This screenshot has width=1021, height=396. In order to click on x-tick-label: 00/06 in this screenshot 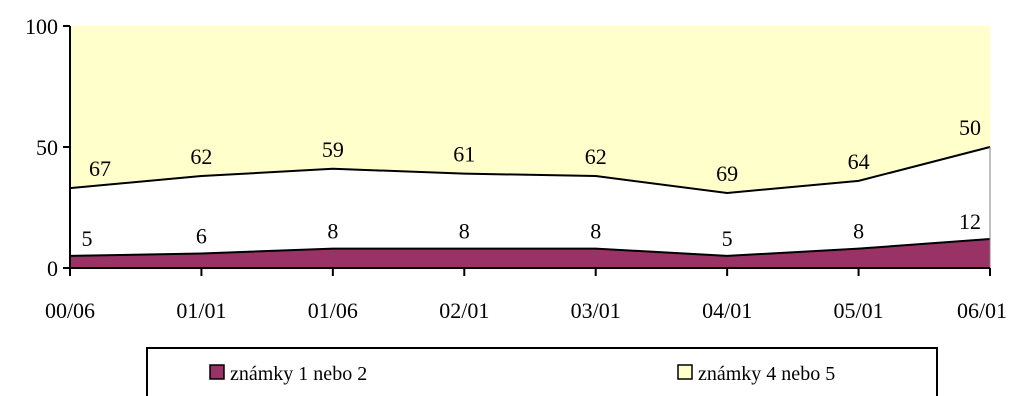, I will do `click(70, 310)`.